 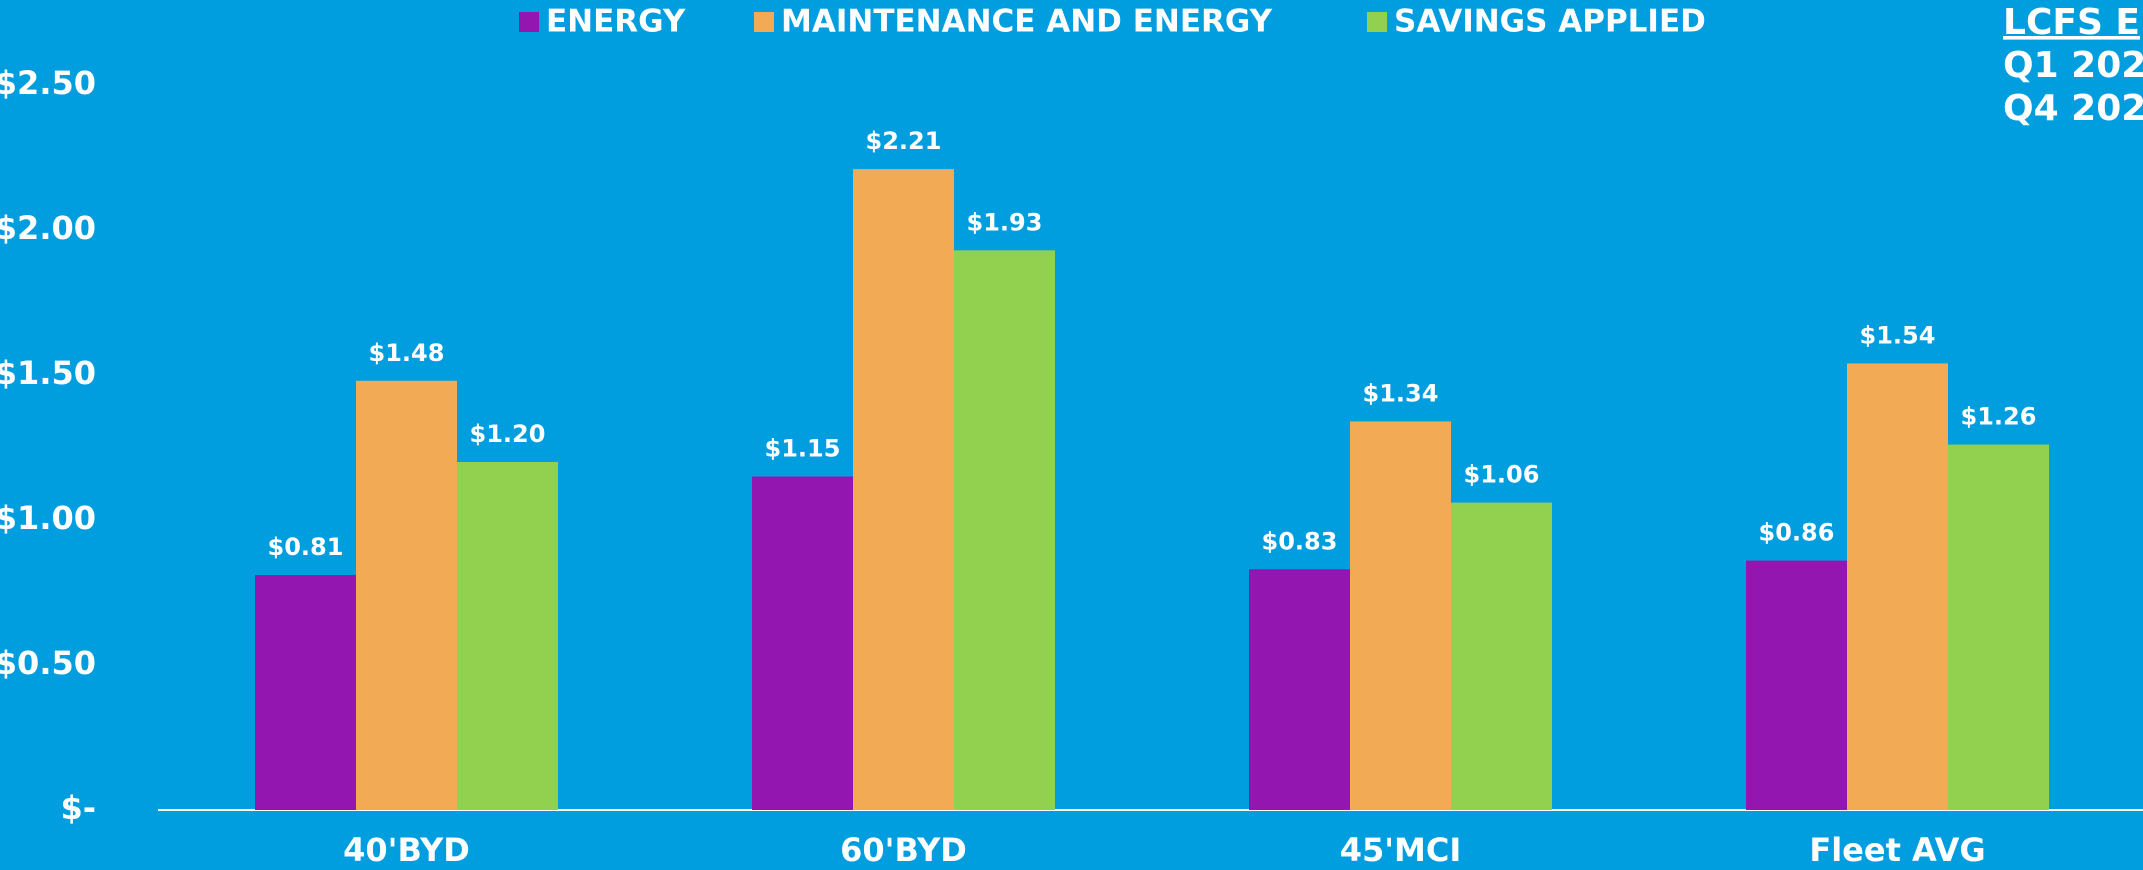 I want to click on y-tick-label: $2.50, so click(x=48, y=83).